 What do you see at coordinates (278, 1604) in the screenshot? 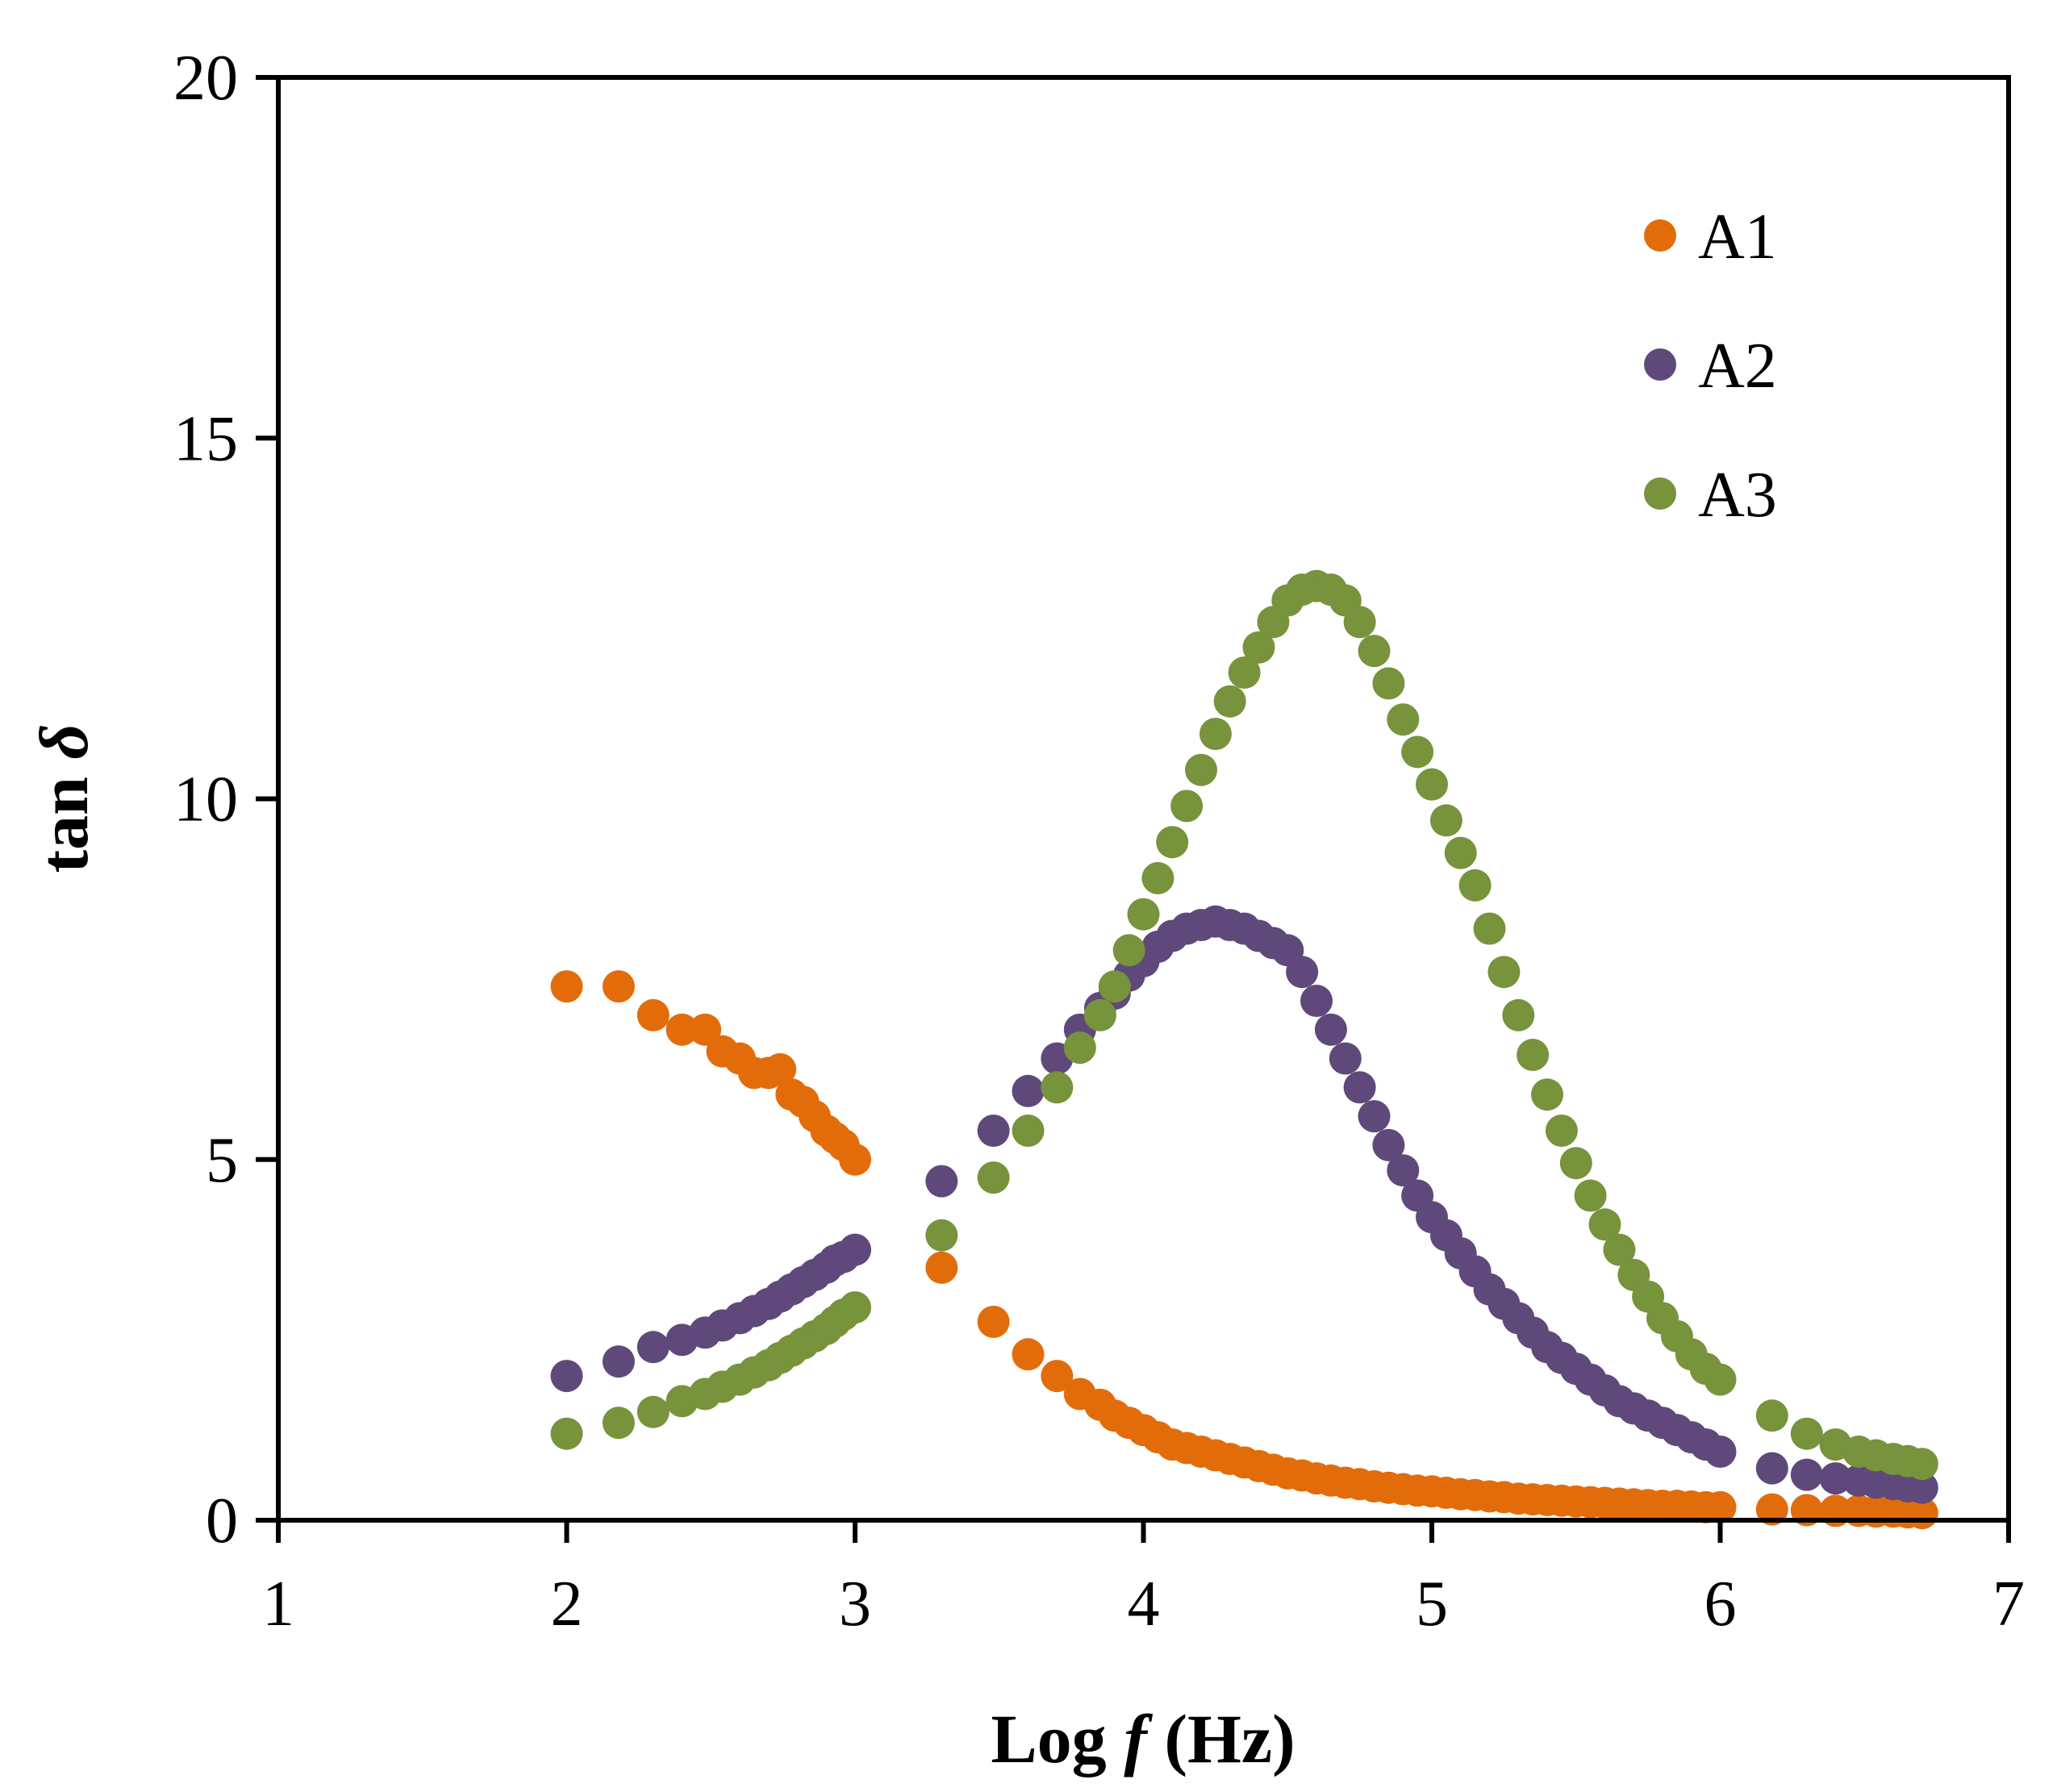
I see `x-tick-label: 1` at bounding box center [278, 1604].